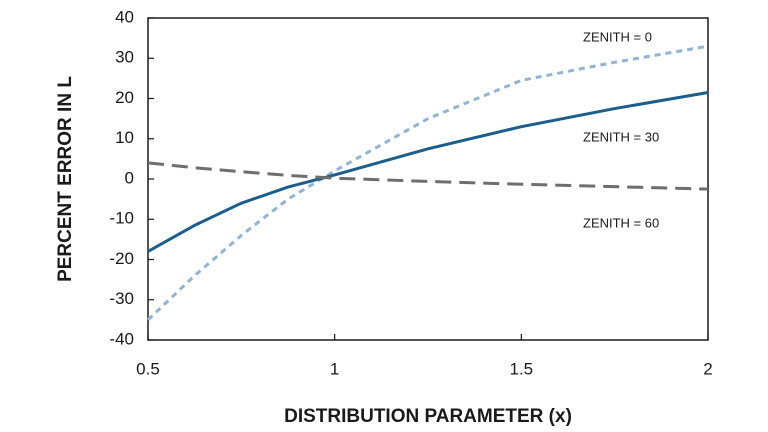 Image resolution: width=768 pixels, height=432 pixels. Describe the element at coordinates (707, 368) in the screenshot. I see `x-tick-label: 2` at that location.